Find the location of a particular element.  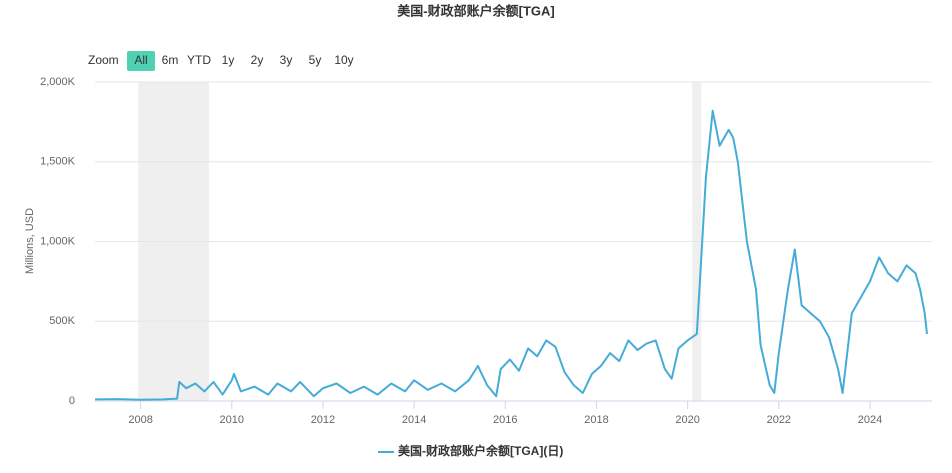

x-tick-label: 2018 is located at coordinates (596, 420).